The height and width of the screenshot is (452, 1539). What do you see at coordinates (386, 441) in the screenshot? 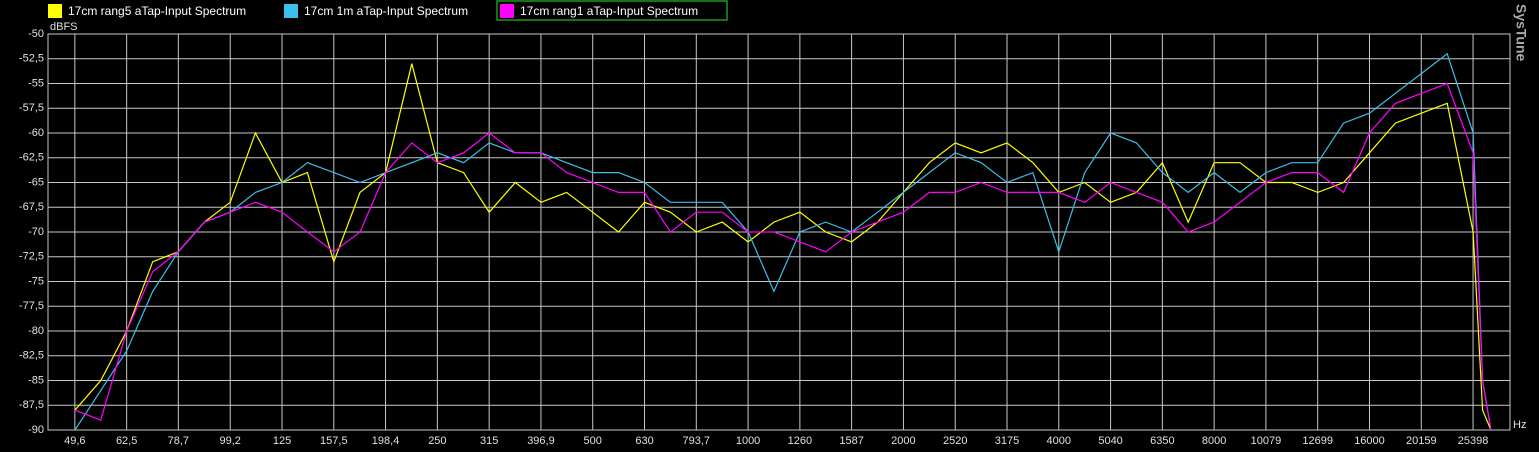
I see `x-tick-label: 198,4` at bounding box center [386, 441].